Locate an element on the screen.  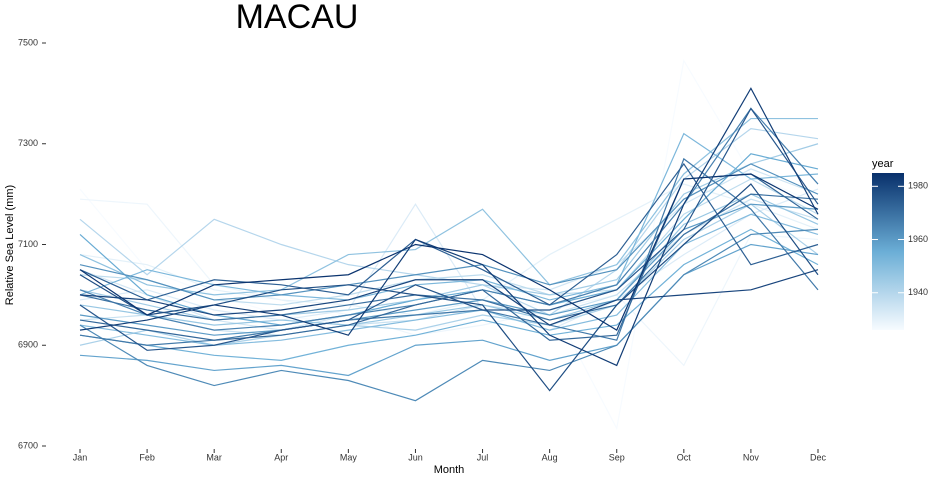
y-tick-label: 7500 is located at coordinates (28, 42).